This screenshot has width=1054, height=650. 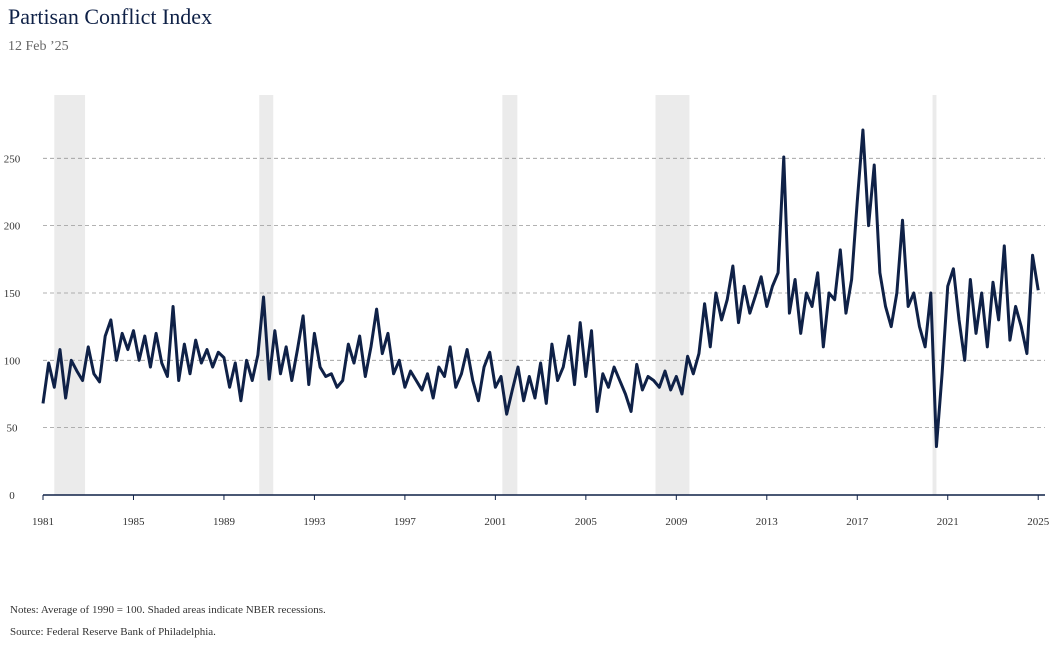 I want to click on x-tick-label: 1997, so click(x=405, y=522).